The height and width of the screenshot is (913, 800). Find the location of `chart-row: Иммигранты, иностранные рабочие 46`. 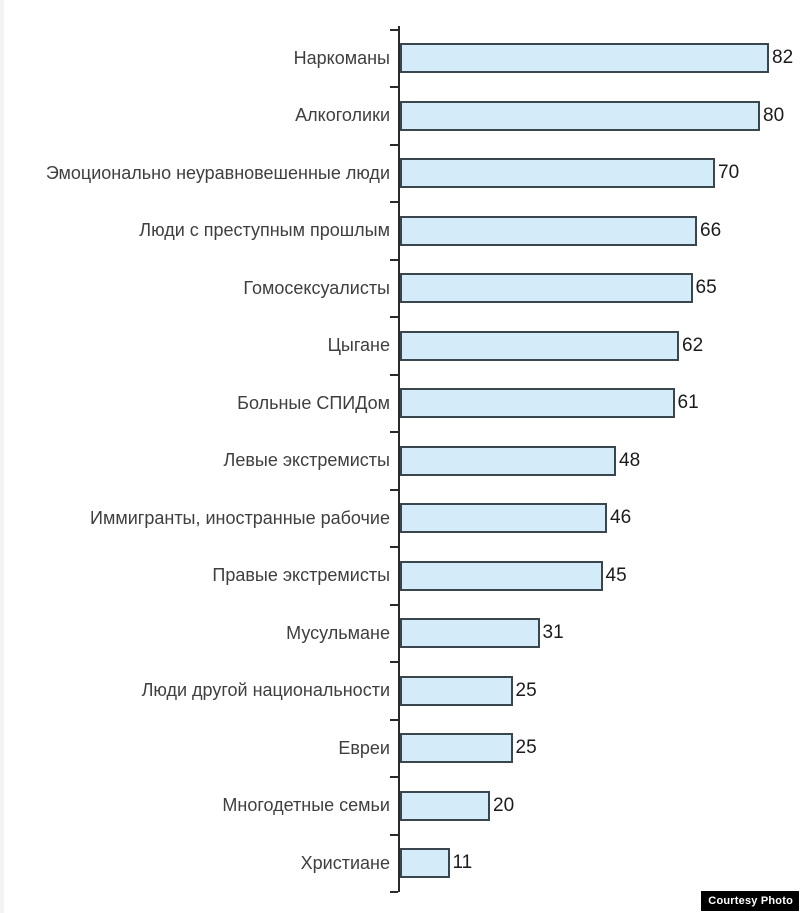

chart-row: Иммигранты, иностранные рабочие 46 is located at coordinates (400, 519).